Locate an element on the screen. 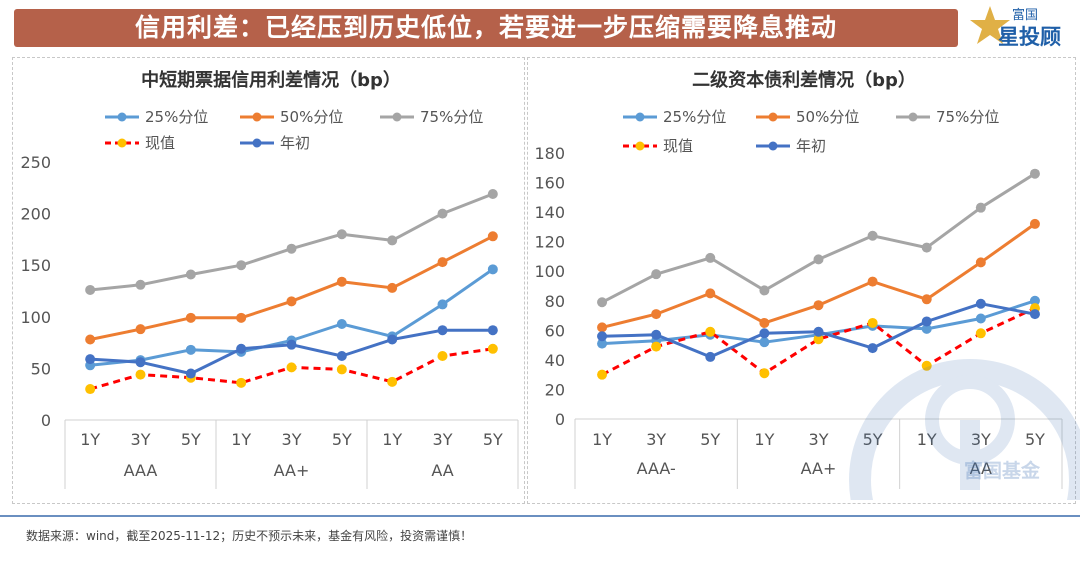 The height and width of the screenshot is (564, 1080). legend-label-p50: 50%分位 is located at coordinates (311, 117).